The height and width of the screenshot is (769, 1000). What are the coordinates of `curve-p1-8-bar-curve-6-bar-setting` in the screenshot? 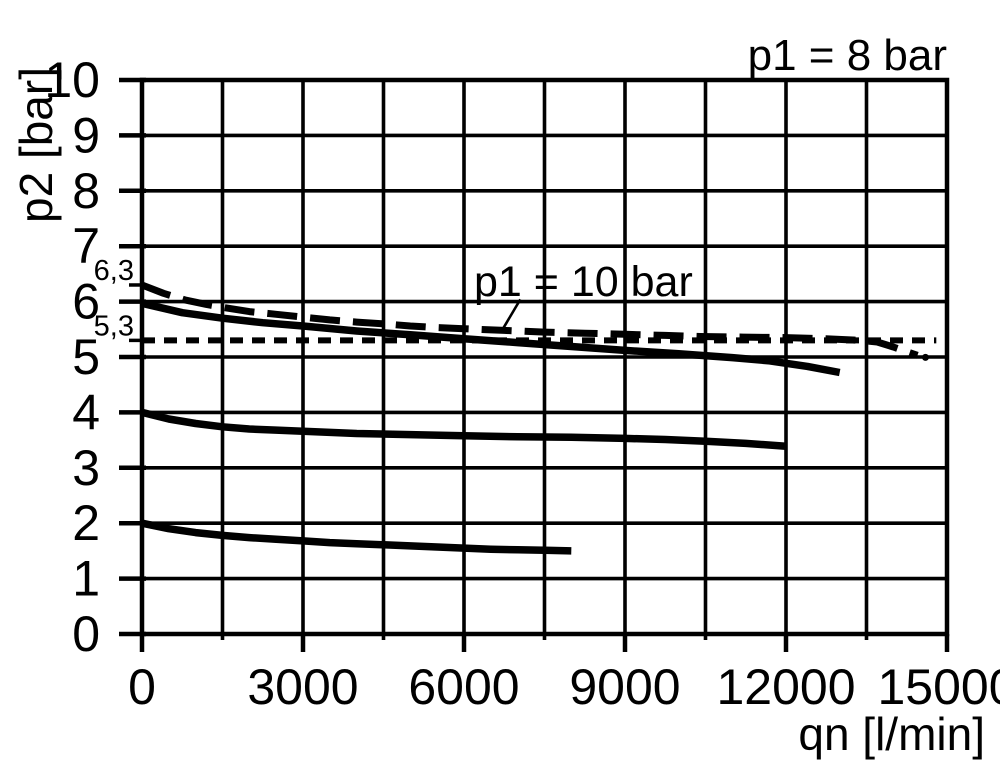 It's located at (491, 338).